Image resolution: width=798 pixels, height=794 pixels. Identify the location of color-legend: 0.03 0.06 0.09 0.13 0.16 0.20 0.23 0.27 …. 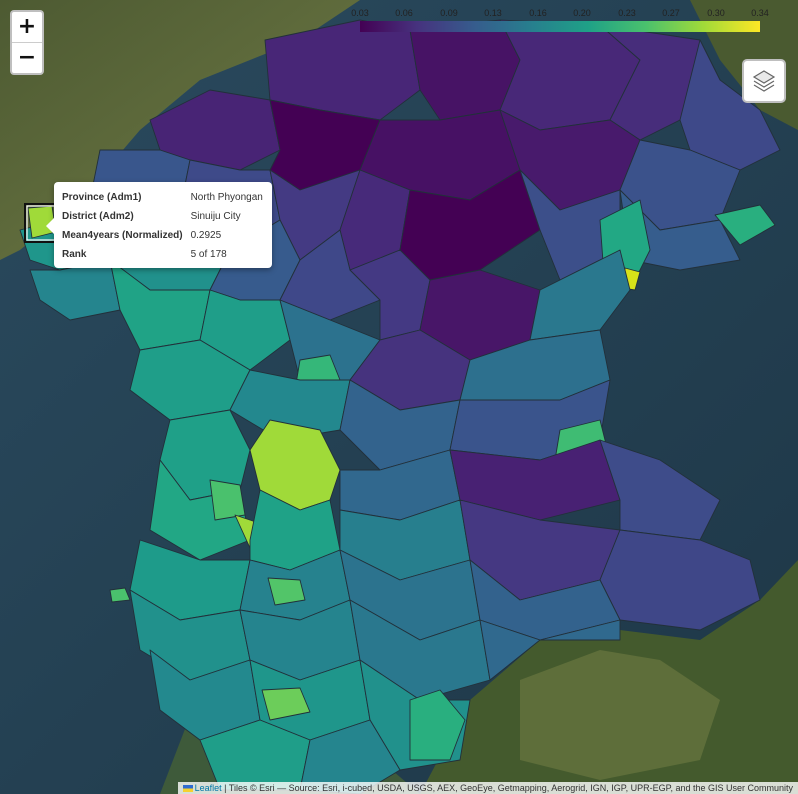
(560, 20).